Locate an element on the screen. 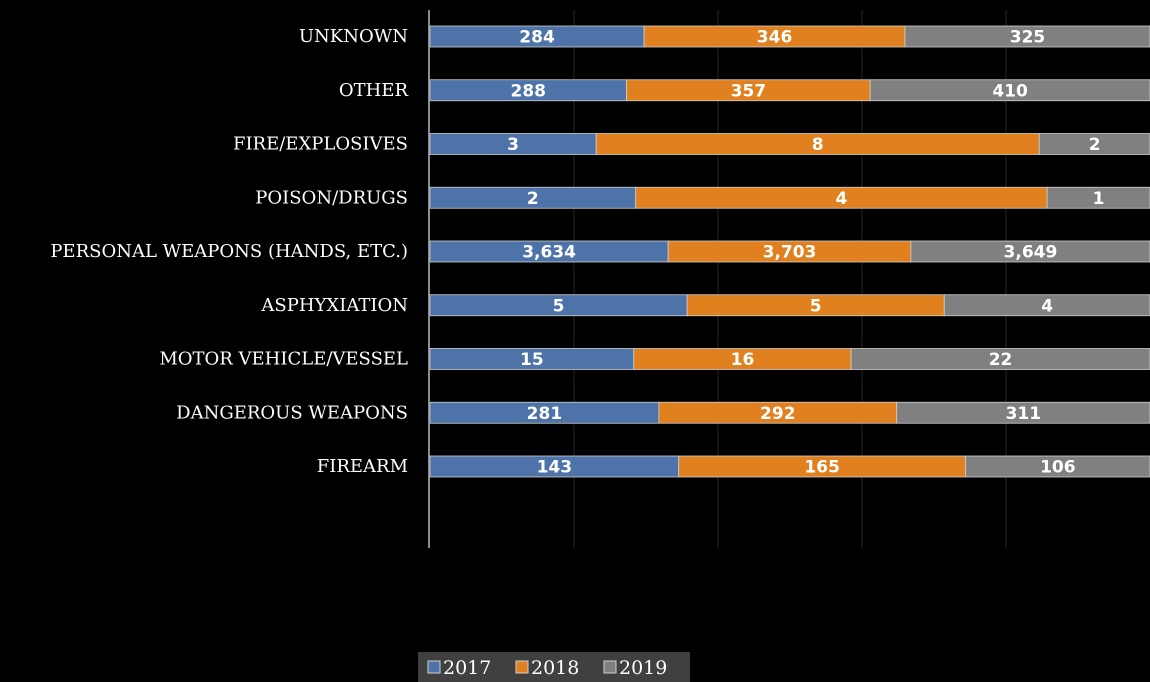 This screenshot has height=682, width=1150. data-label-asphyxiation-2019: 4 is located at coordinates (1047, 306).